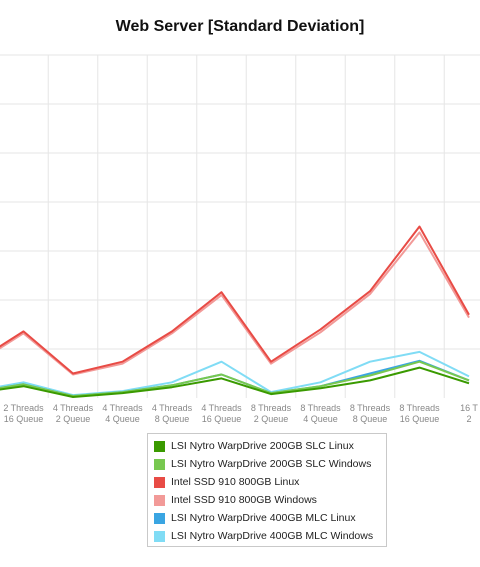 Image resolution: width=480 pixels, height=567 pixels. Describe the element at coordinates (122, 413) in the screenshot. I see `x-tick-label: 4 Threads 4 Queue` at that location.